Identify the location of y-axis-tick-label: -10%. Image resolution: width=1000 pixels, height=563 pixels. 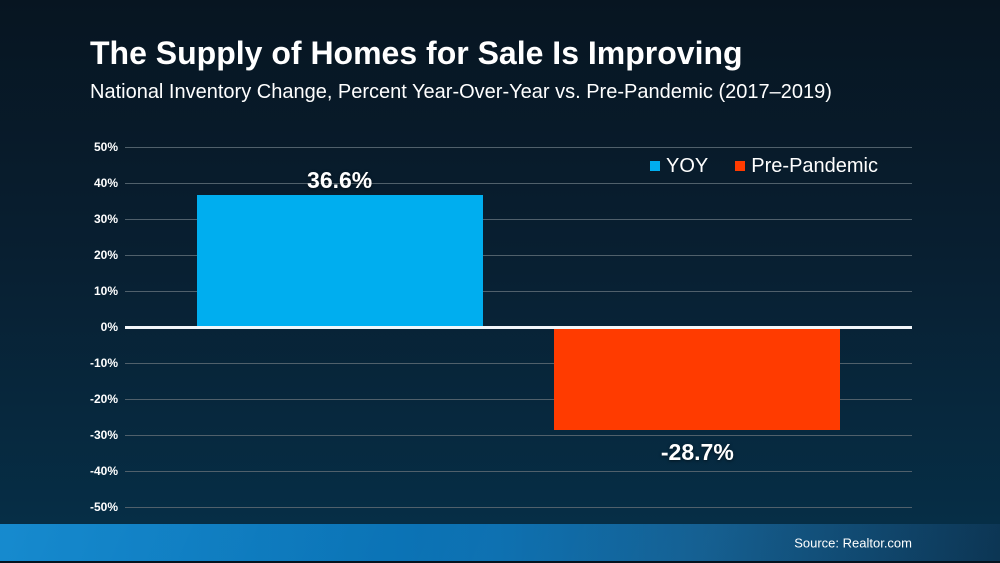
(103, 363).